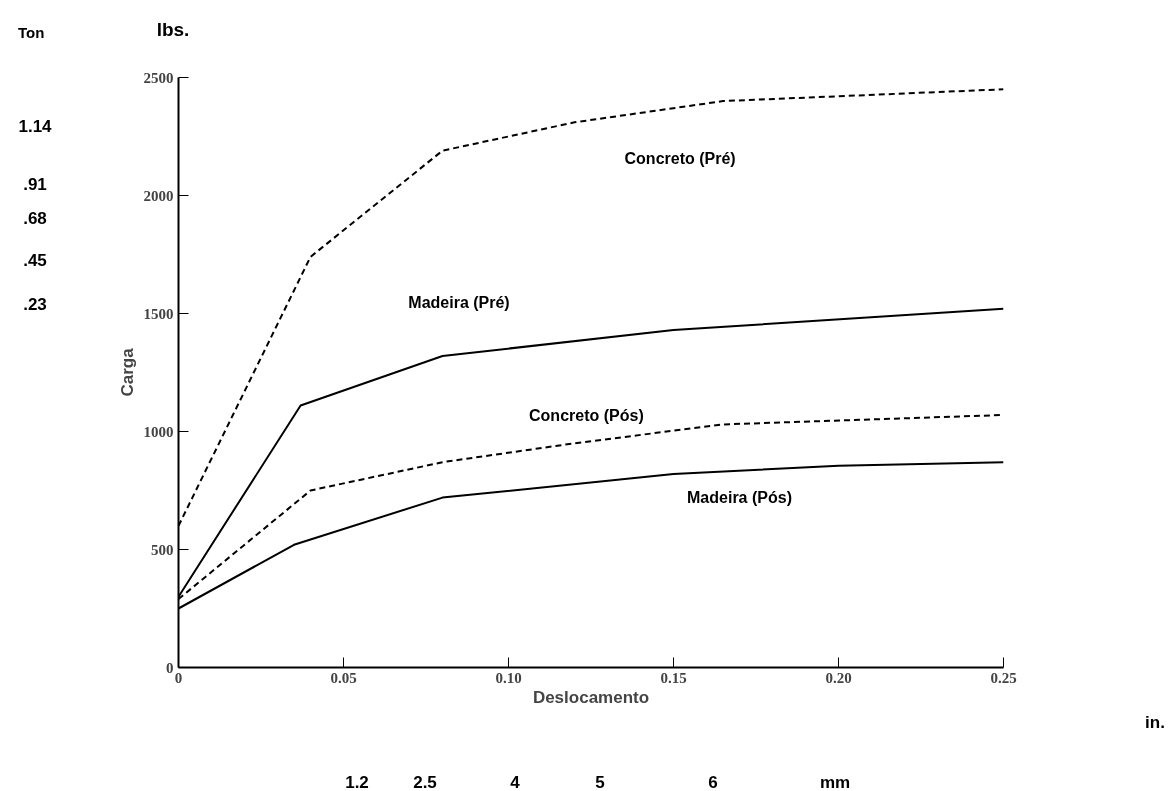  What do you see at coordinates (357, 781) in the screenshot?
I see `text: 1.2` at bounding box center [357, 781].